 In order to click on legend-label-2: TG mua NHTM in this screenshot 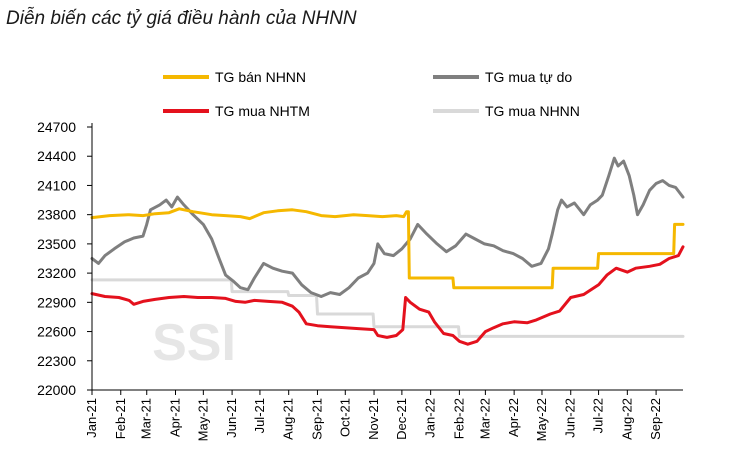, I will do `click(262, 111)`.